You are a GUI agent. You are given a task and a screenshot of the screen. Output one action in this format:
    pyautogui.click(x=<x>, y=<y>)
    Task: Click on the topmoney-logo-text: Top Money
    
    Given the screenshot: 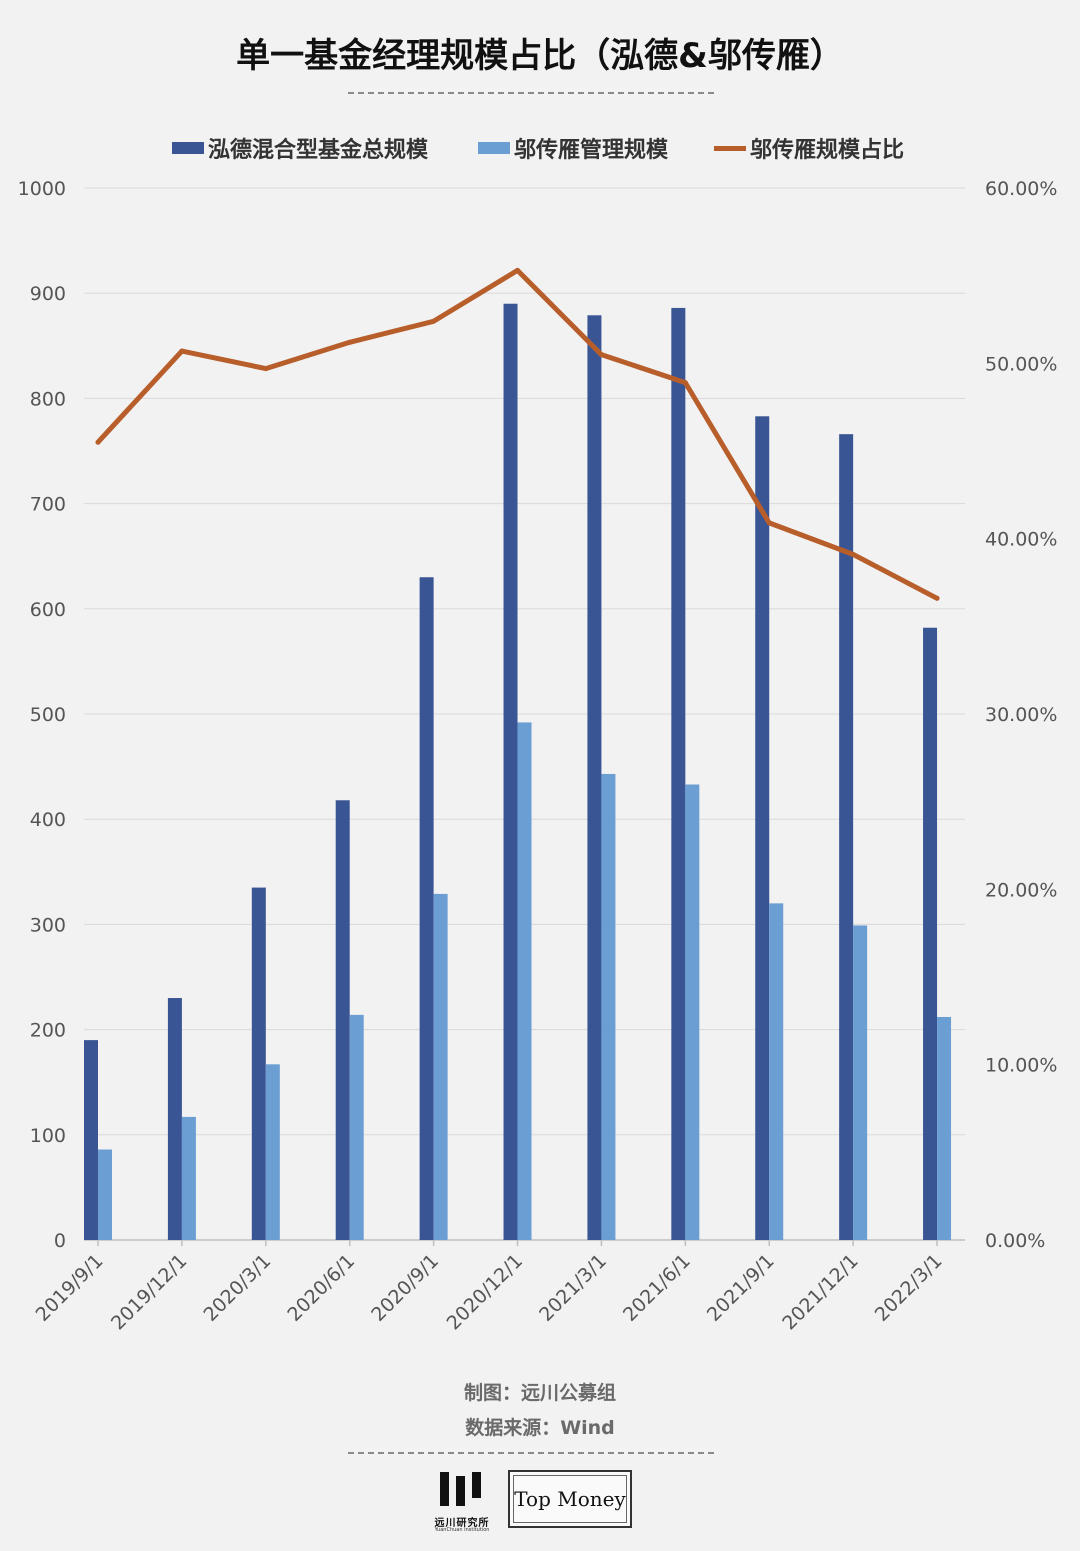 What is the action you would take?
    pyautogui.click(x=570, y=1499)
    